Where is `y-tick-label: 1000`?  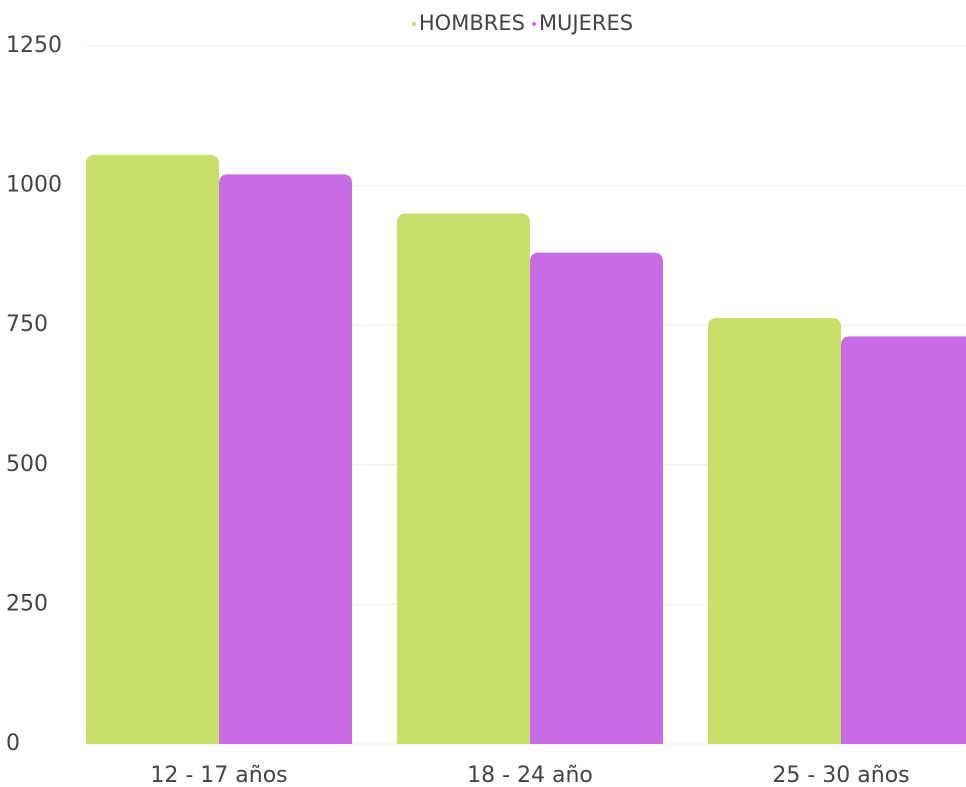 y-tick-label: 1000 is located at coordinates (34, 185).